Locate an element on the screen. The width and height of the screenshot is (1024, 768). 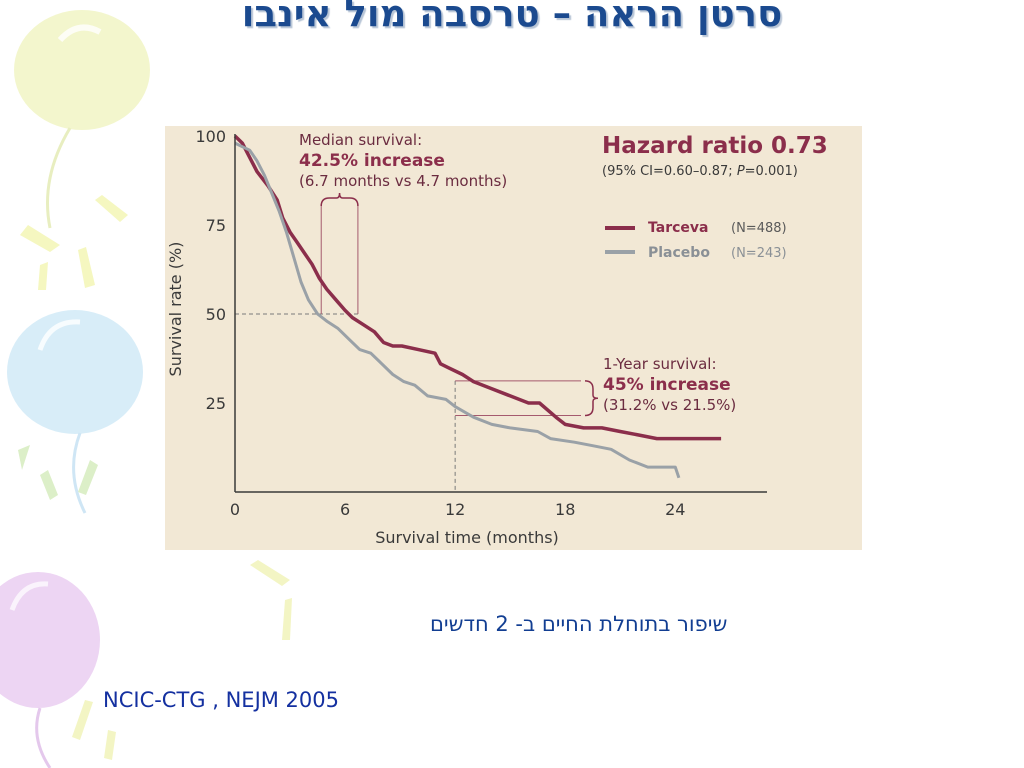
legend-n-placebo: (N=243) is located at coordinates (759, 253).